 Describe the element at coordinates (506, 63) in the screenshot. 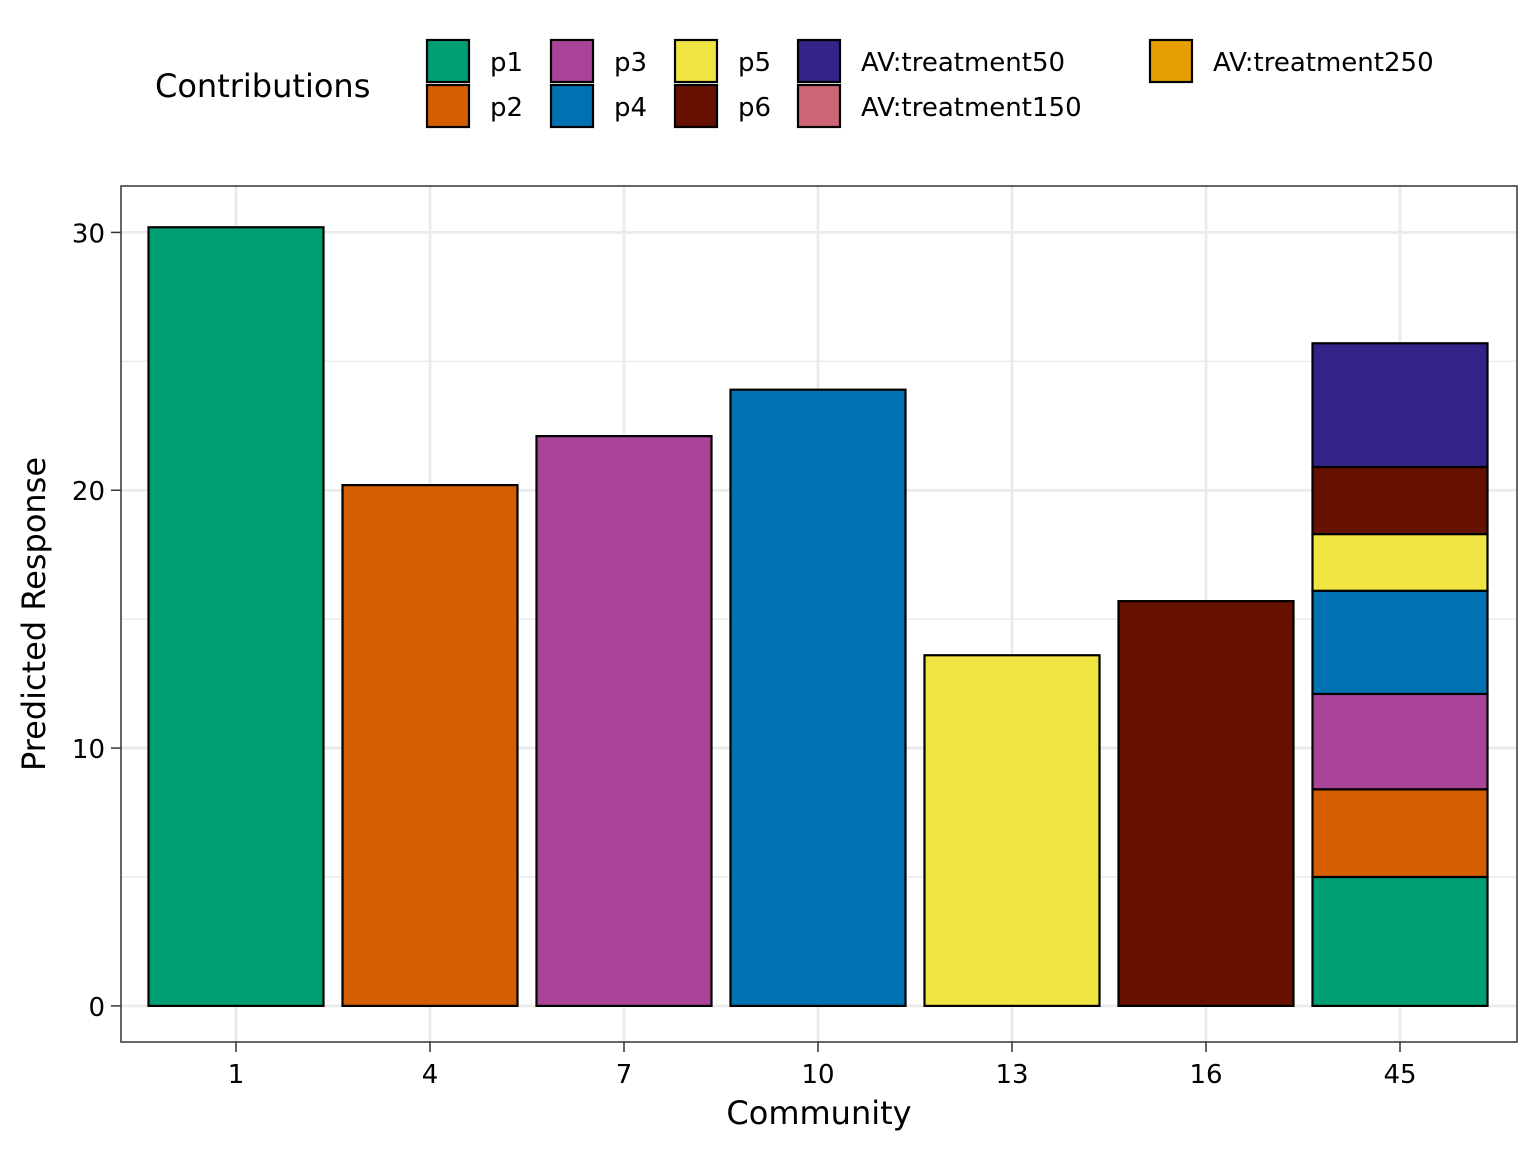

I see `legend-label-p1: p1` at that location.